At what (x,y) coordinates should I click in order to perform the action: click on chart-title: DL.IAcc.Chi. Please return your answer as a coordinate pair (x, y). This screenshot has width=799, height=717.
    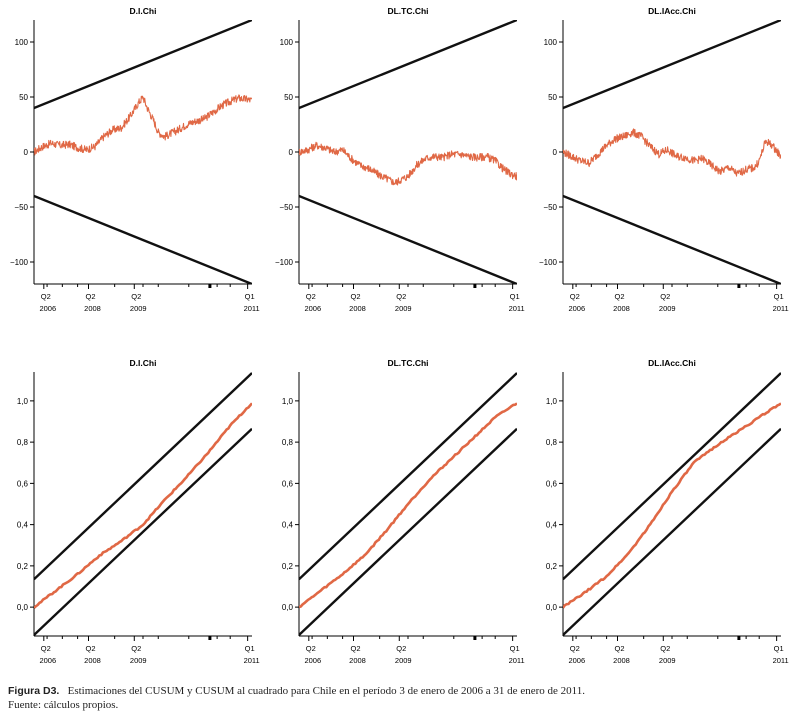
    Looking at the image, I should click on (672, 363).